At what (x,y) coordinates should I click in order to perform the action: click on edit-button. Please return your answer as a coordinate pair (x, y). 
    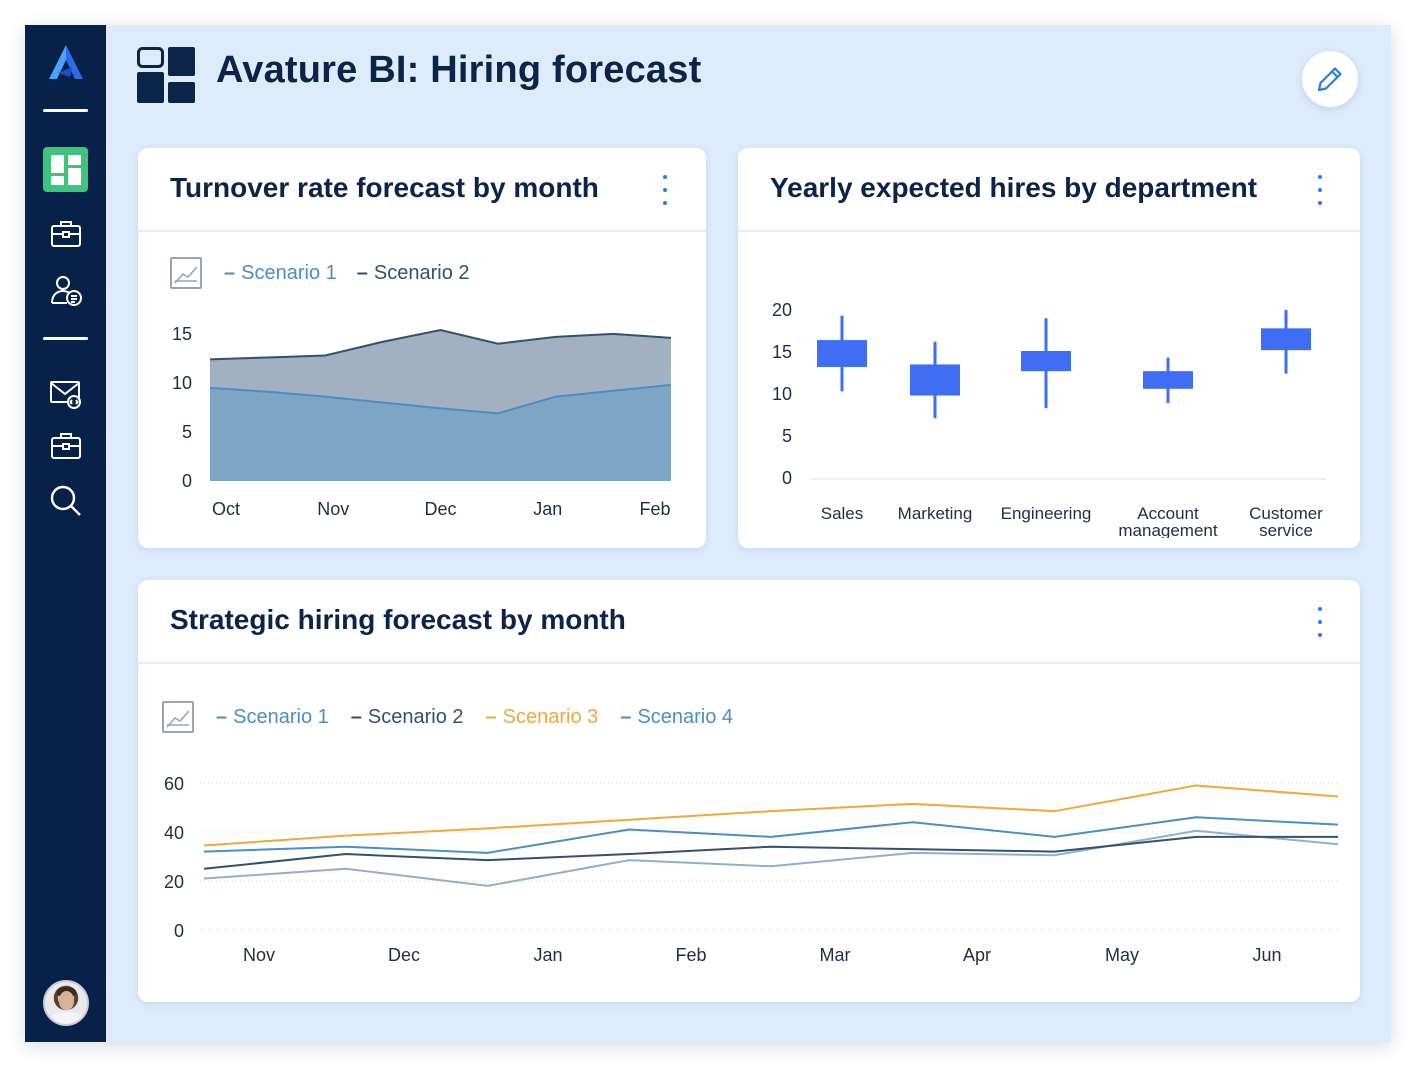
    Looking at the image, I should click on (1330, 79).